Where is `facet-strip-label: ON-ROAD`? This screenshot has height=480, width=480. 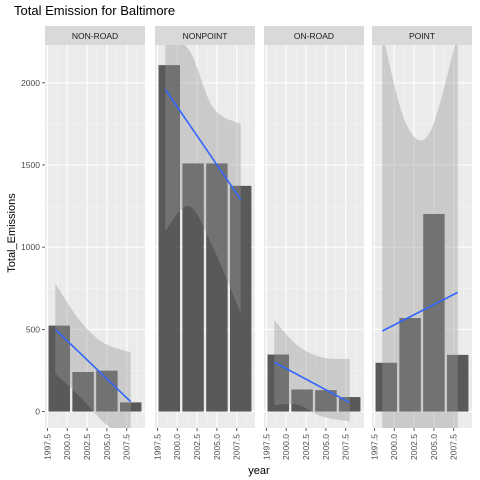
facet-strip-label: ON-ROAD is located at coordinates (314, 36).